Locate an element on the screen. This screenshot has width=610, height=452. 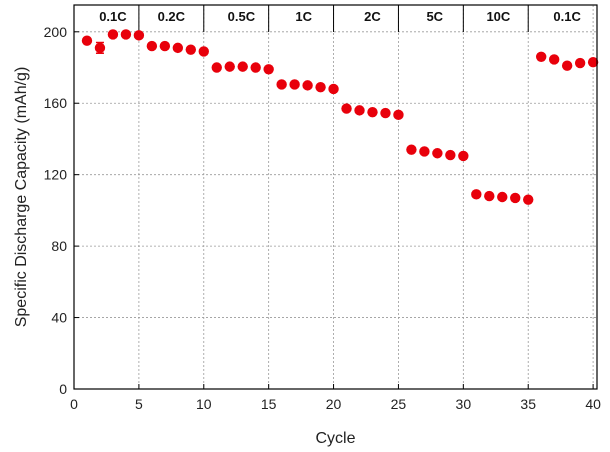
rate-label: 10C is located at coordinates (498, 16).